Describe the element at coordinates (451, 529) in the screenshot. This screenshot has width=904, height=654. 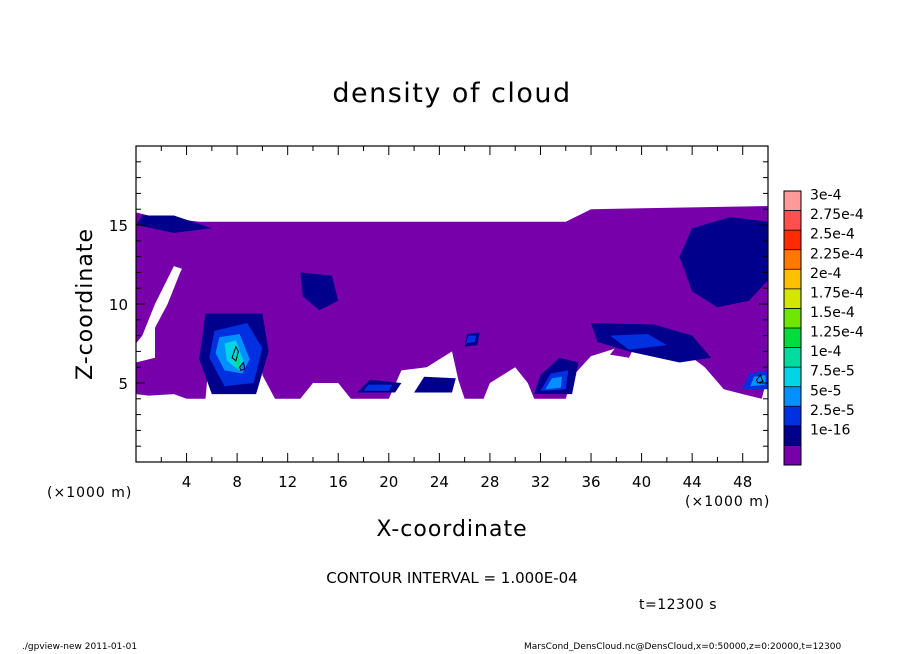
I see `x-axis-label: X-coordinate` at that location.